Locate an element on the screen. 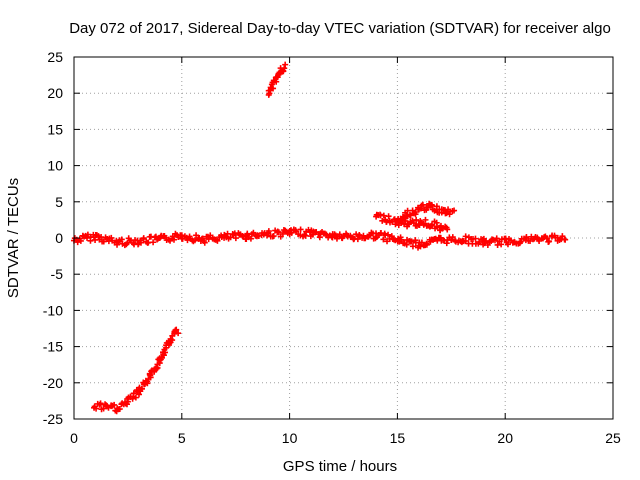 The height and width of the screenshot is (480, 640). y-tick-label: 10 is located at coordinates (55, 166).